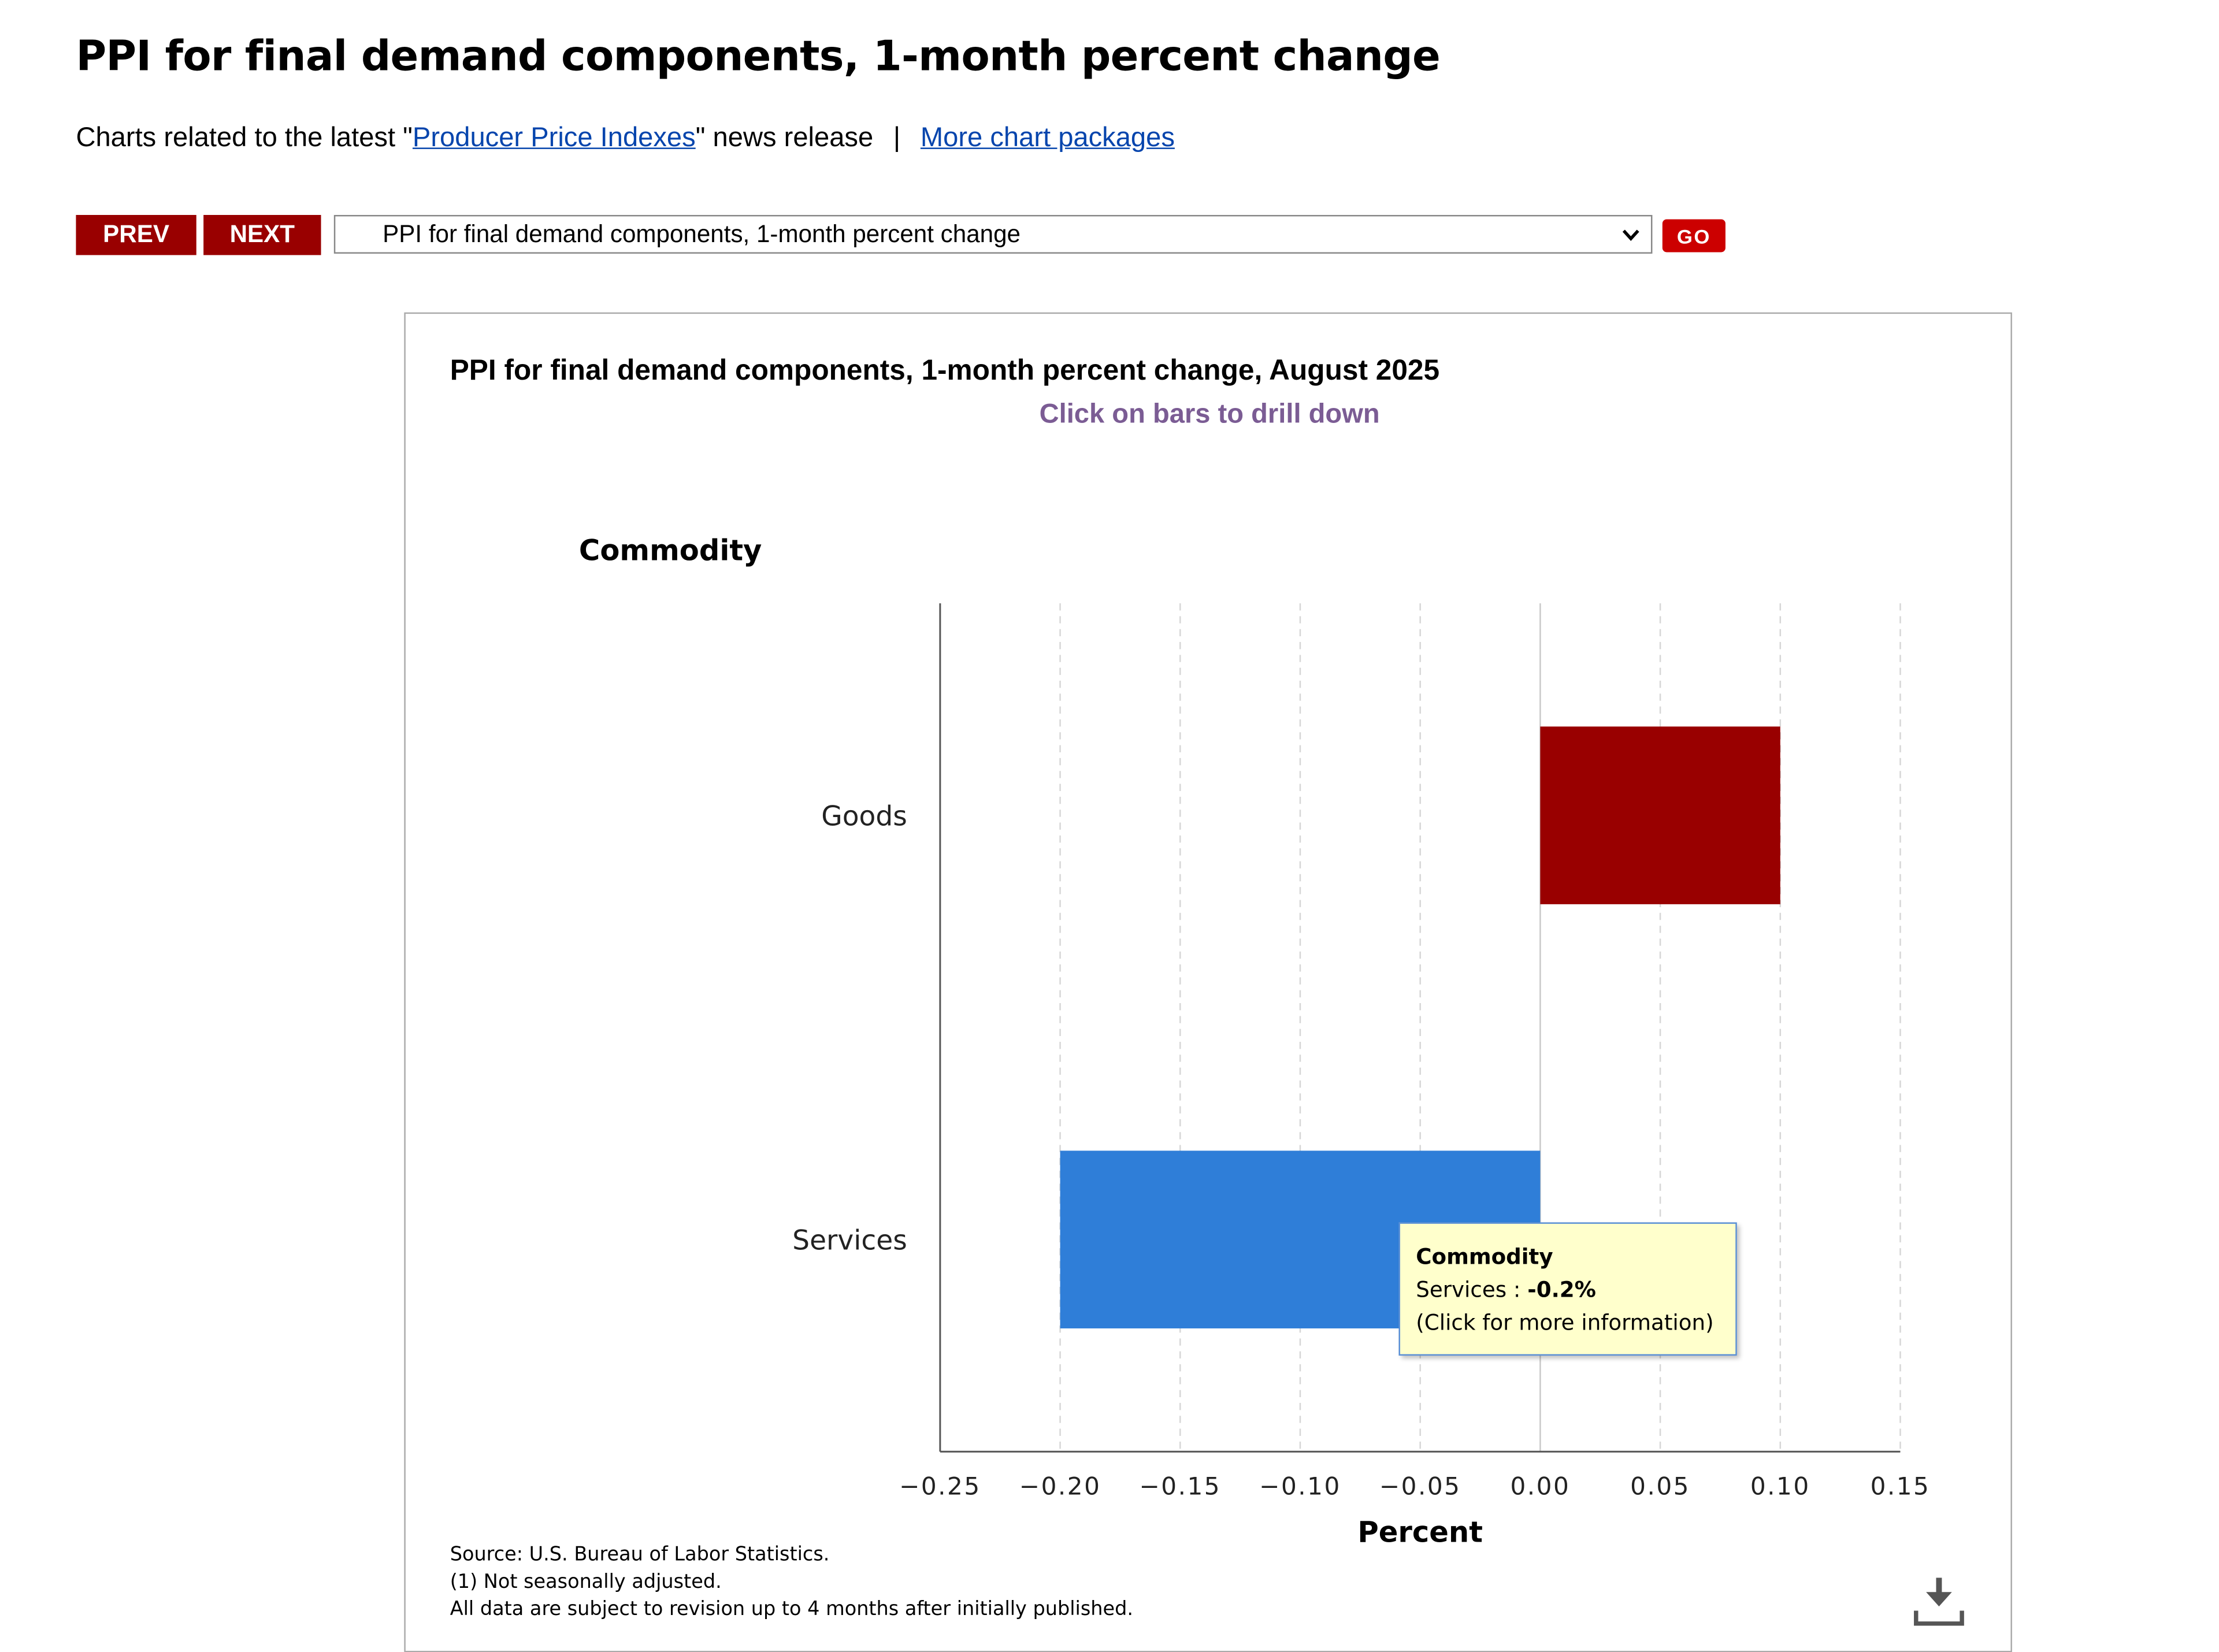 This screenshot has width=2219, height=1652. I want to click on tooltip-hint: (Click for more information), so click(1565, 1322).